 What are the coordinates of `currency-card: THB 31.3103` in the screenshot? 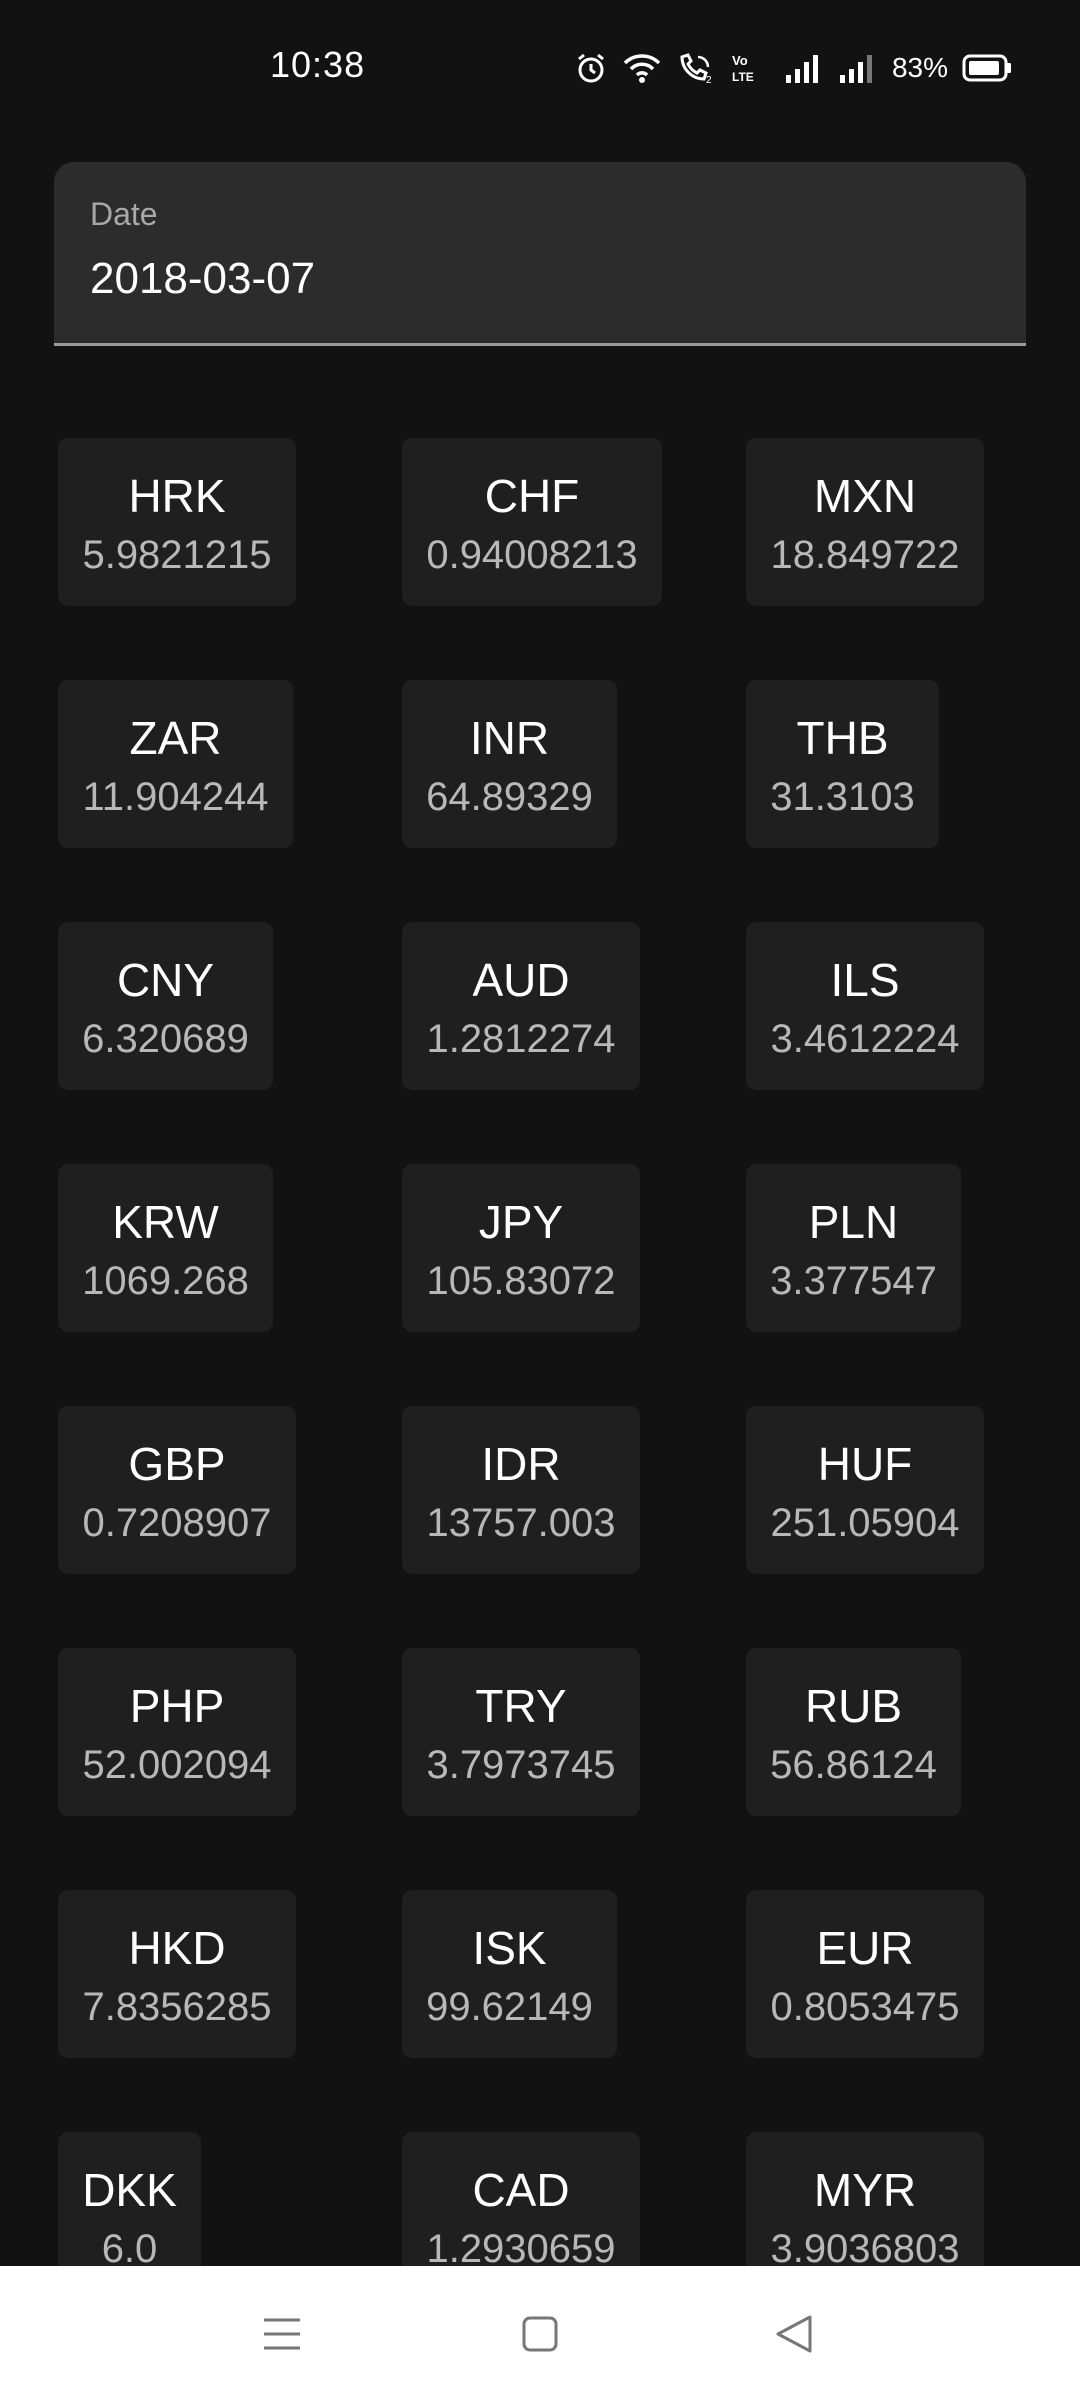 It's located at (842, 764).